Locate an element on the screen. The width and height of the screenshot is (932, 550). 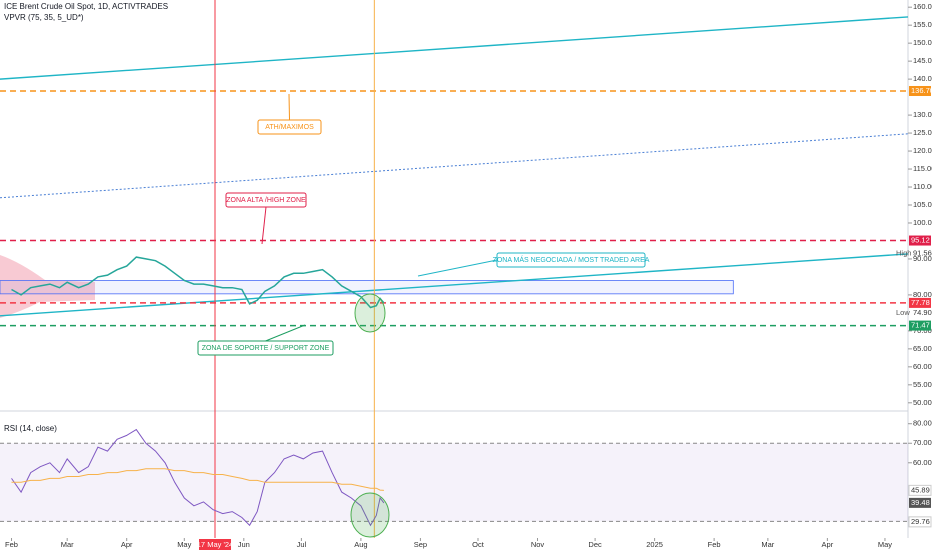
x-tick-label: Aug is located at coordinates (360, 544).